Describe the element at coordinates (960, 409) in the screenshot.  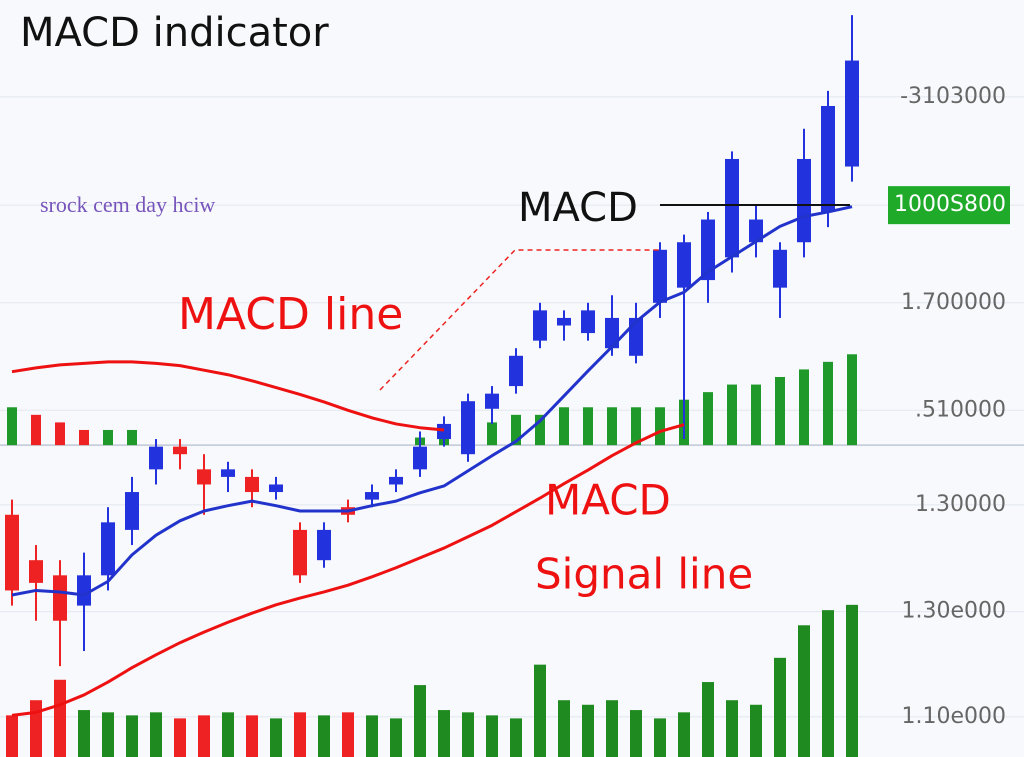
I see `y-tick-label: .510000` at that location.